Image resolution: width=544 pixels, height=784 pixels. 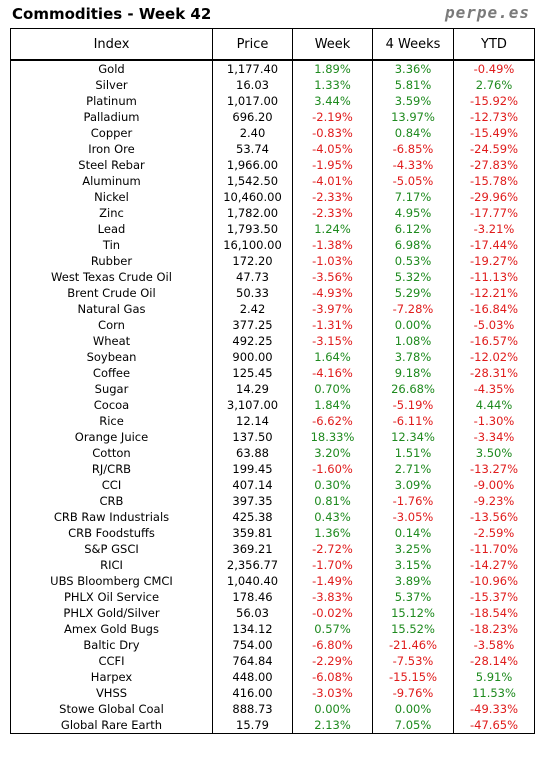 What do you see at coordinates (494, 373) in the screenshot?
I see `cell-ytd: -28.31%` at bounding box center [494, 373].